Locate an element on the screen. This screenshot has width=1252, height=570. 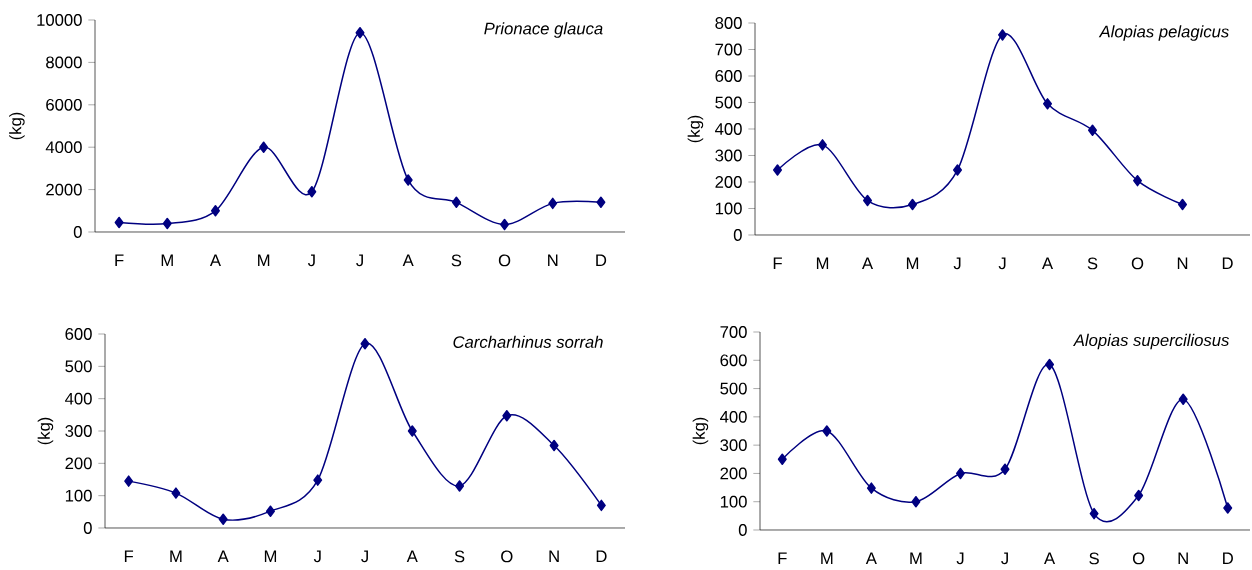
y-tick-label: 400 is located at coordinates (78, 398).